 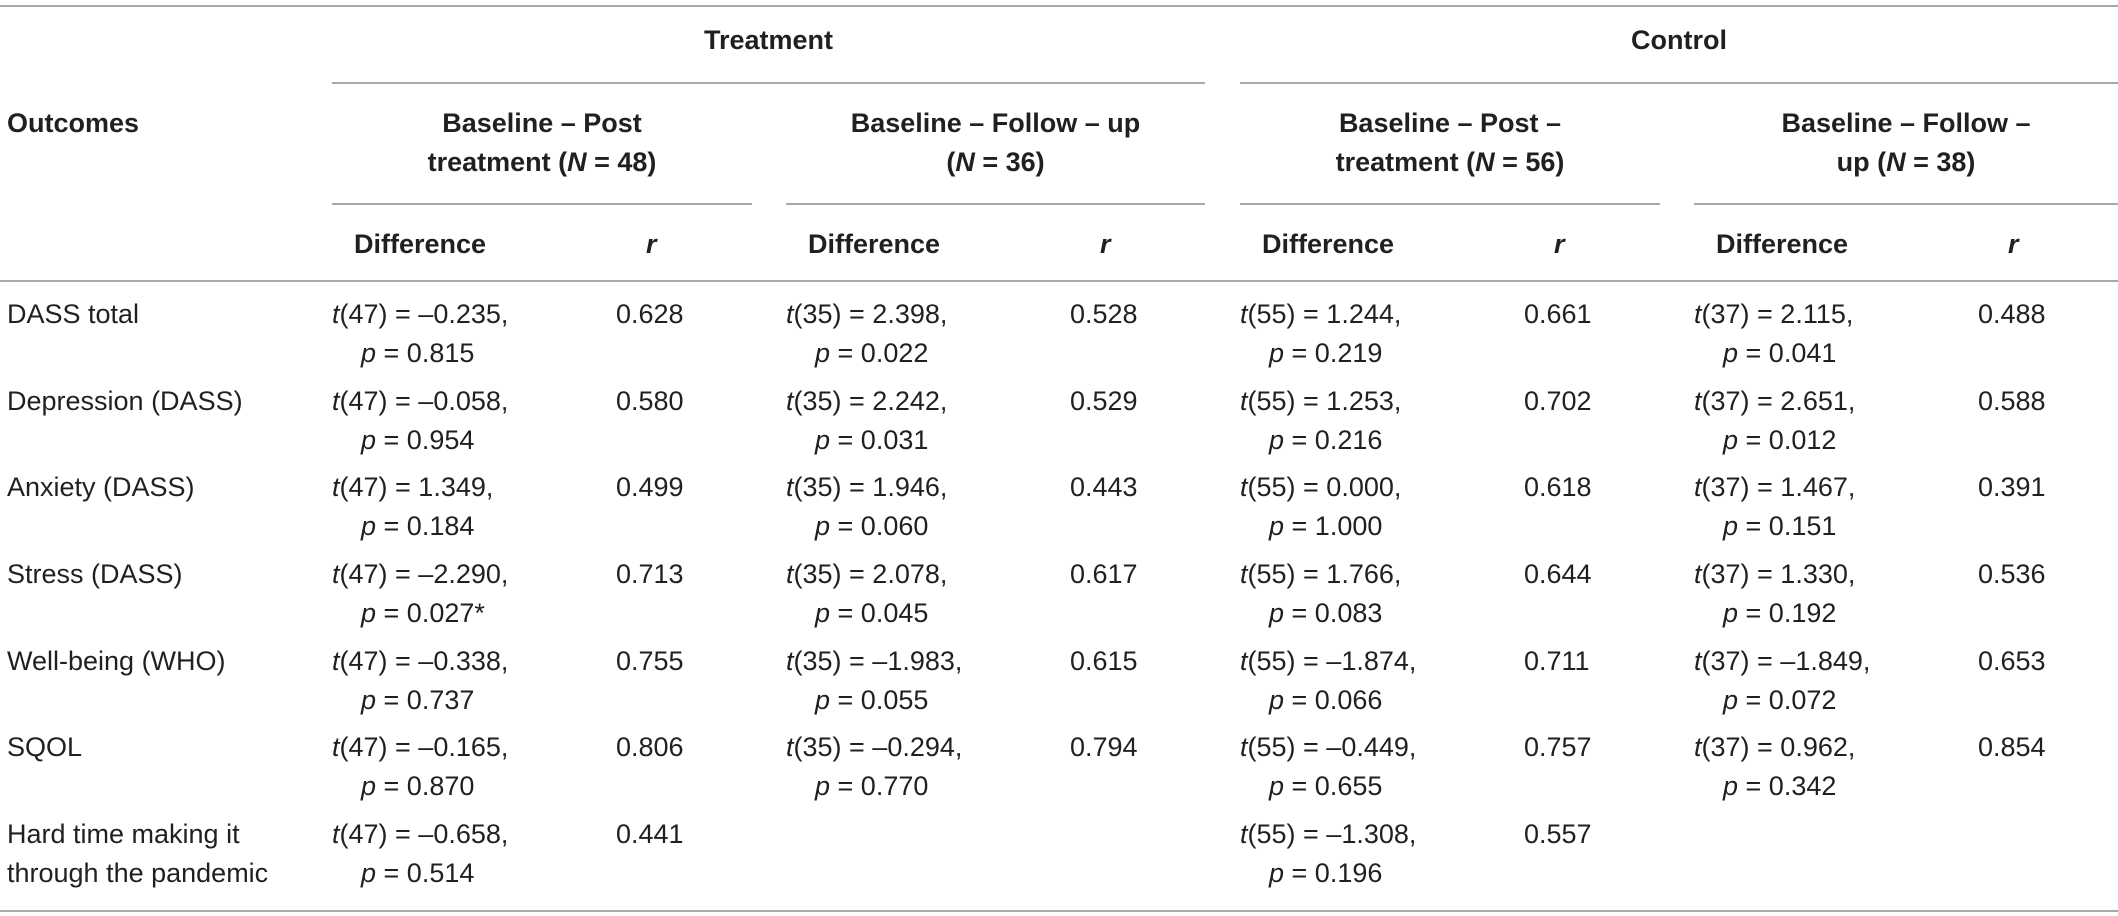 What do you see at coordinates (1774, 574) in the screenshot?
I see `test-statistic-line: t(37) = 1.330,` at bounding box center [1774, 574].